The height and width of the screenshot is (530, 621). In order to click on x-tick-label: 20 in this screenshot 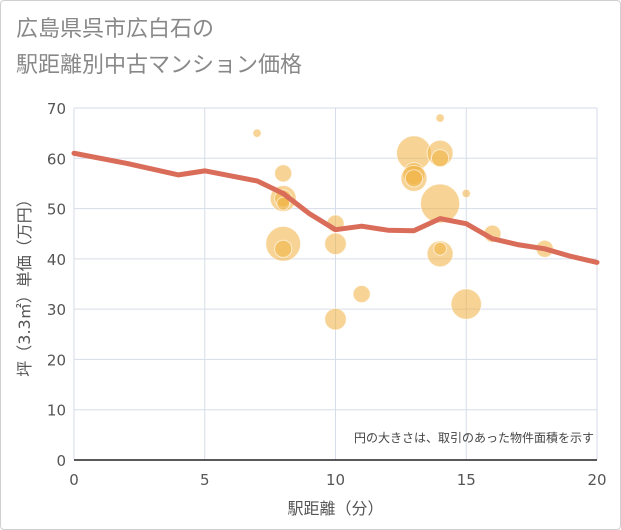, I will do `click(596, 480)`.